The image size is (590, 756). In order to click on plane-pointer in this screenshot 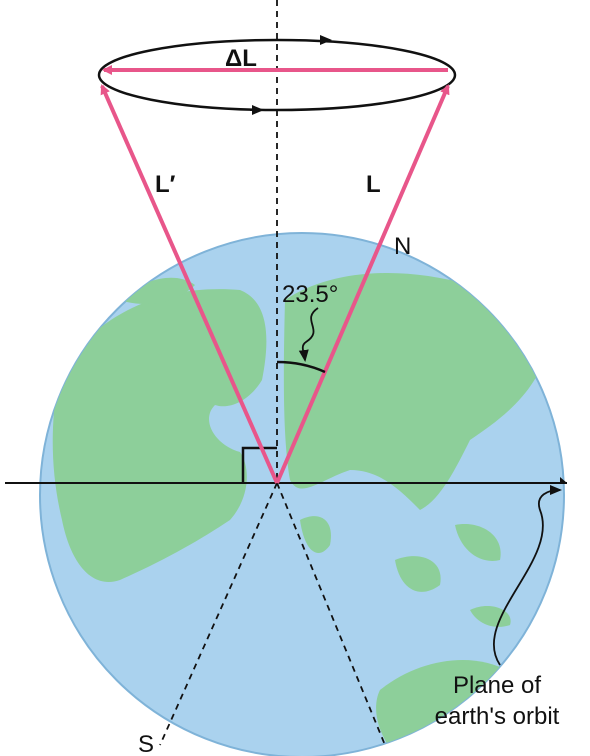, I will do `click(527, 575)`.